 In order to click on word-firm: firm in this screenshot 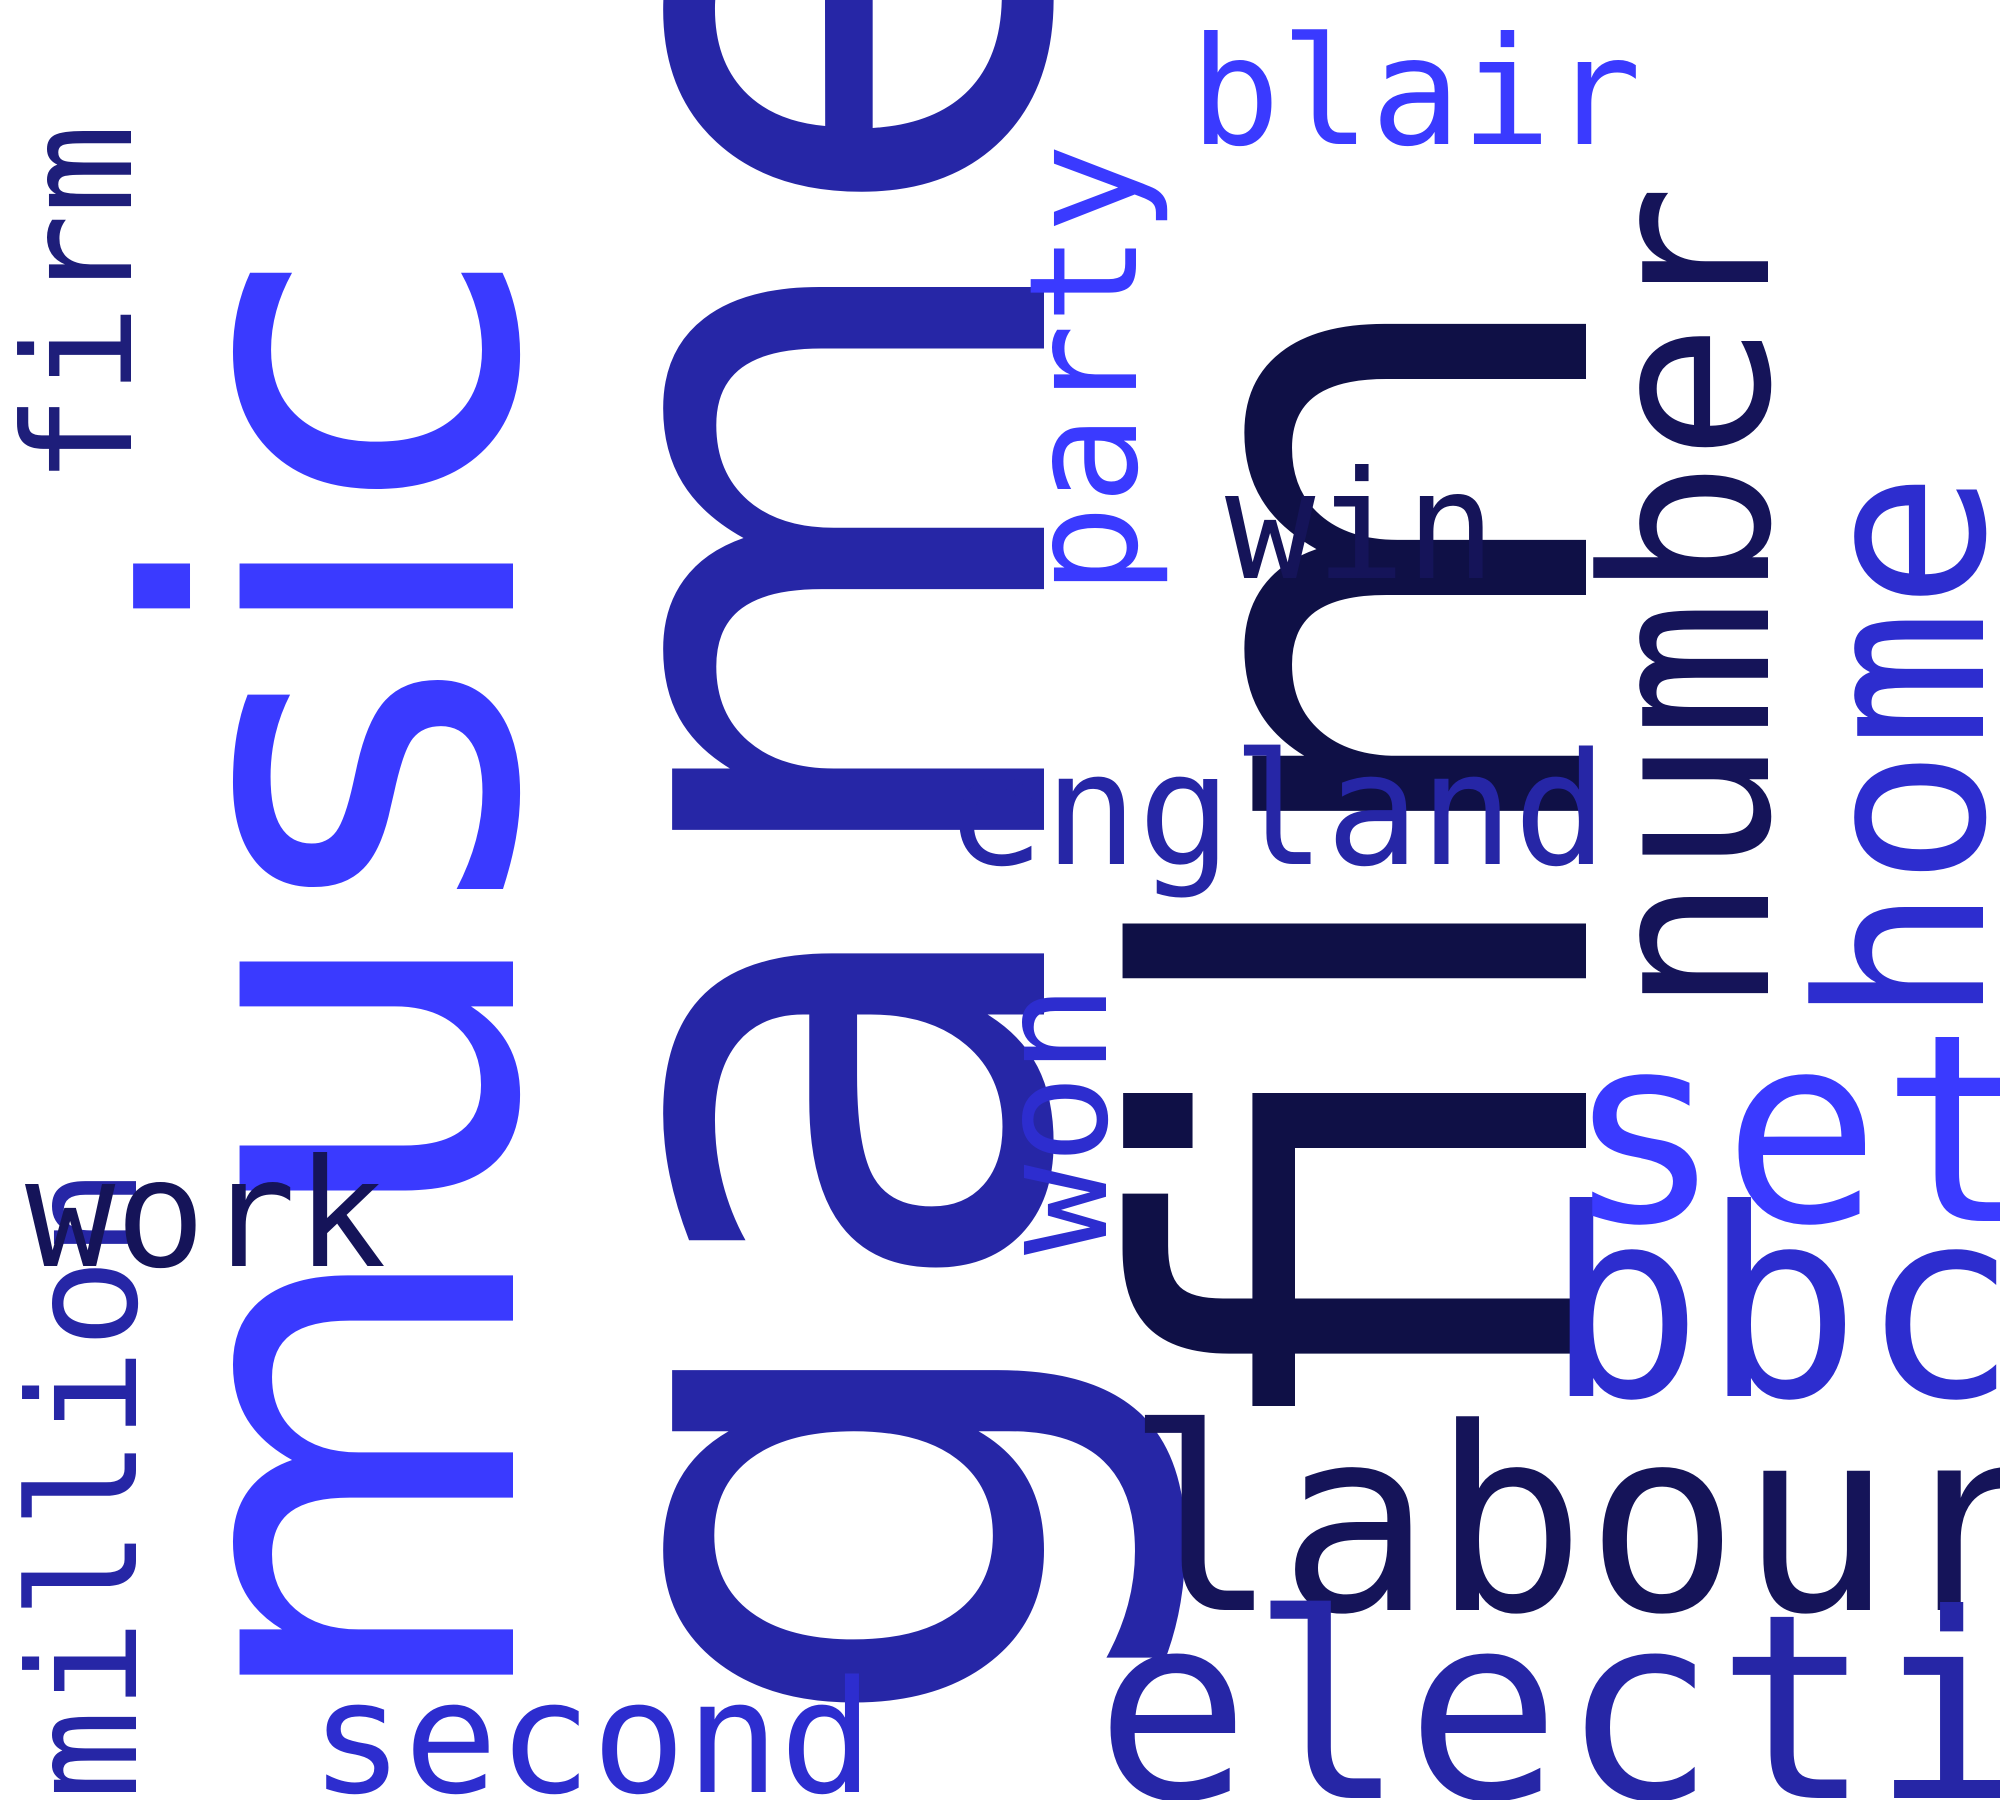, I will do `click(83, 304)`.